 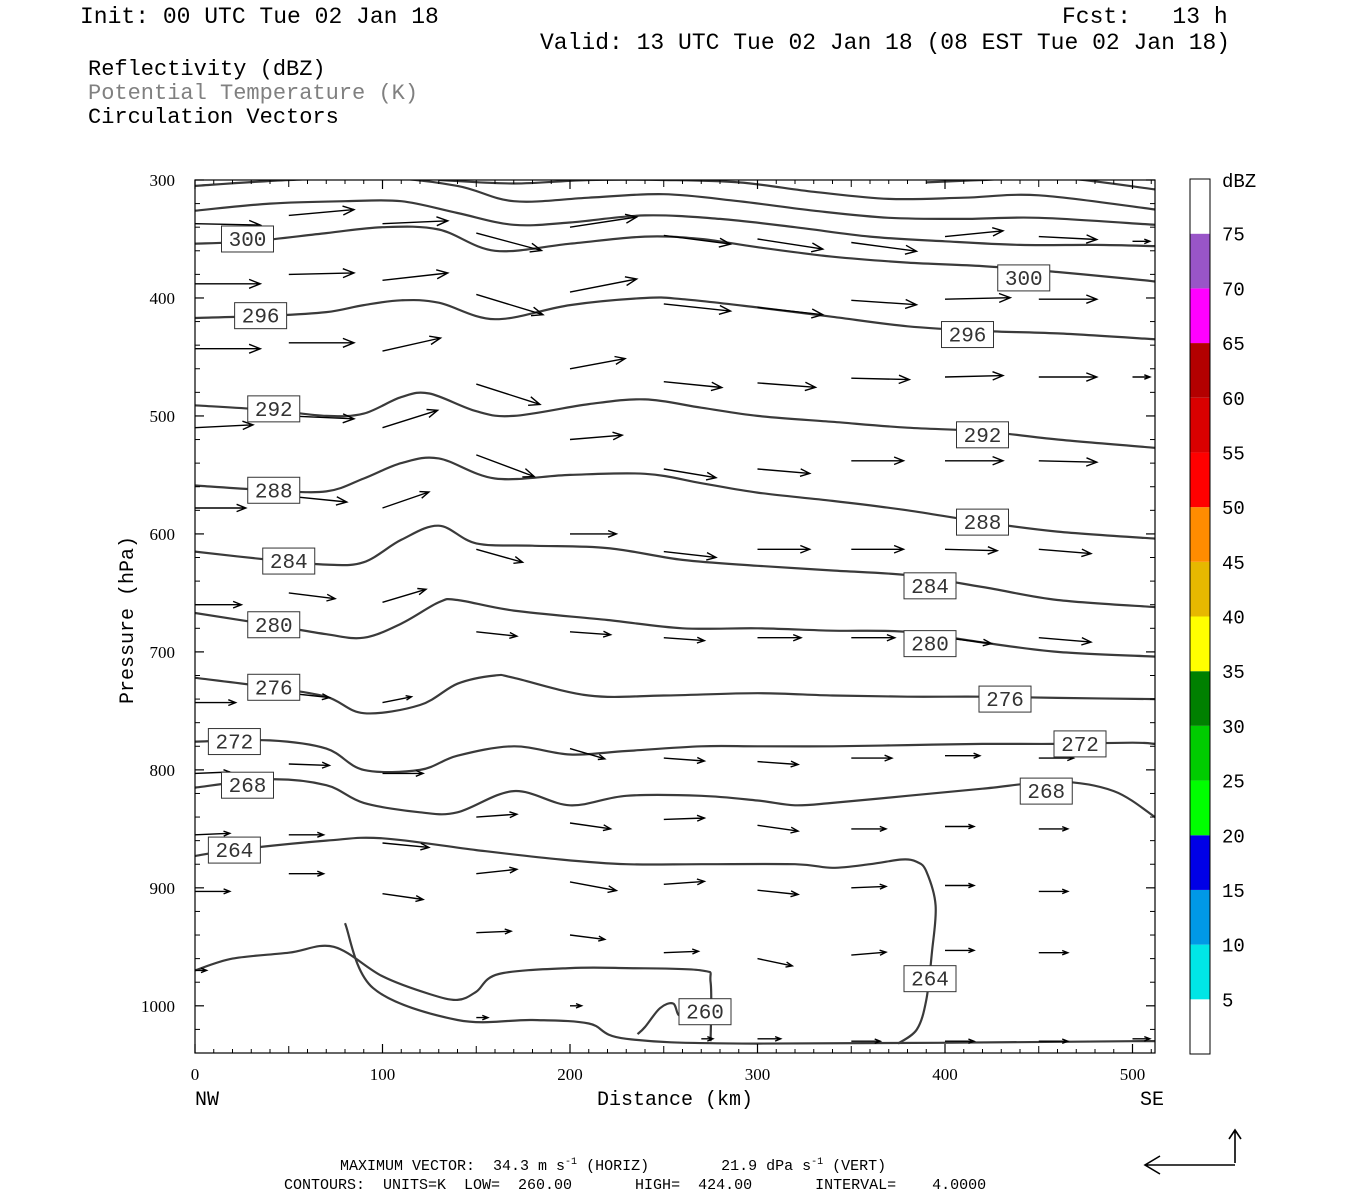 I want to click on contour-label-264: 264, so click(x=930, y=979).